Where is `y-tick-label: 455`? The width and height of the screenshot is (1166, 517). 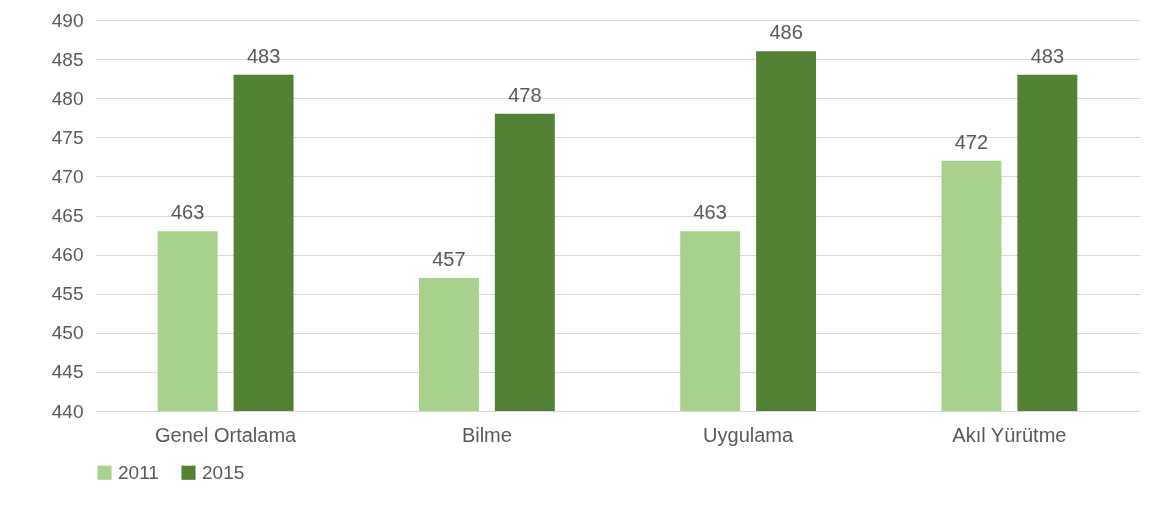 y-tick-label: 455 is located at coordinates (67, 294).